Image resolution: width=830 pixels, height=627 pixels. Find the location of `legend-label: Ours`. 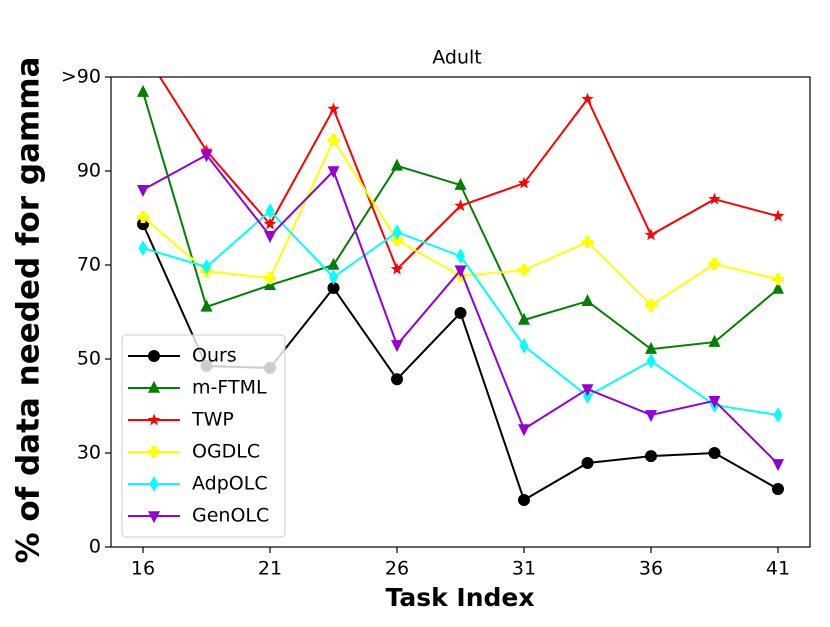

legend-label: Ours is located at coordinates (214, 356).